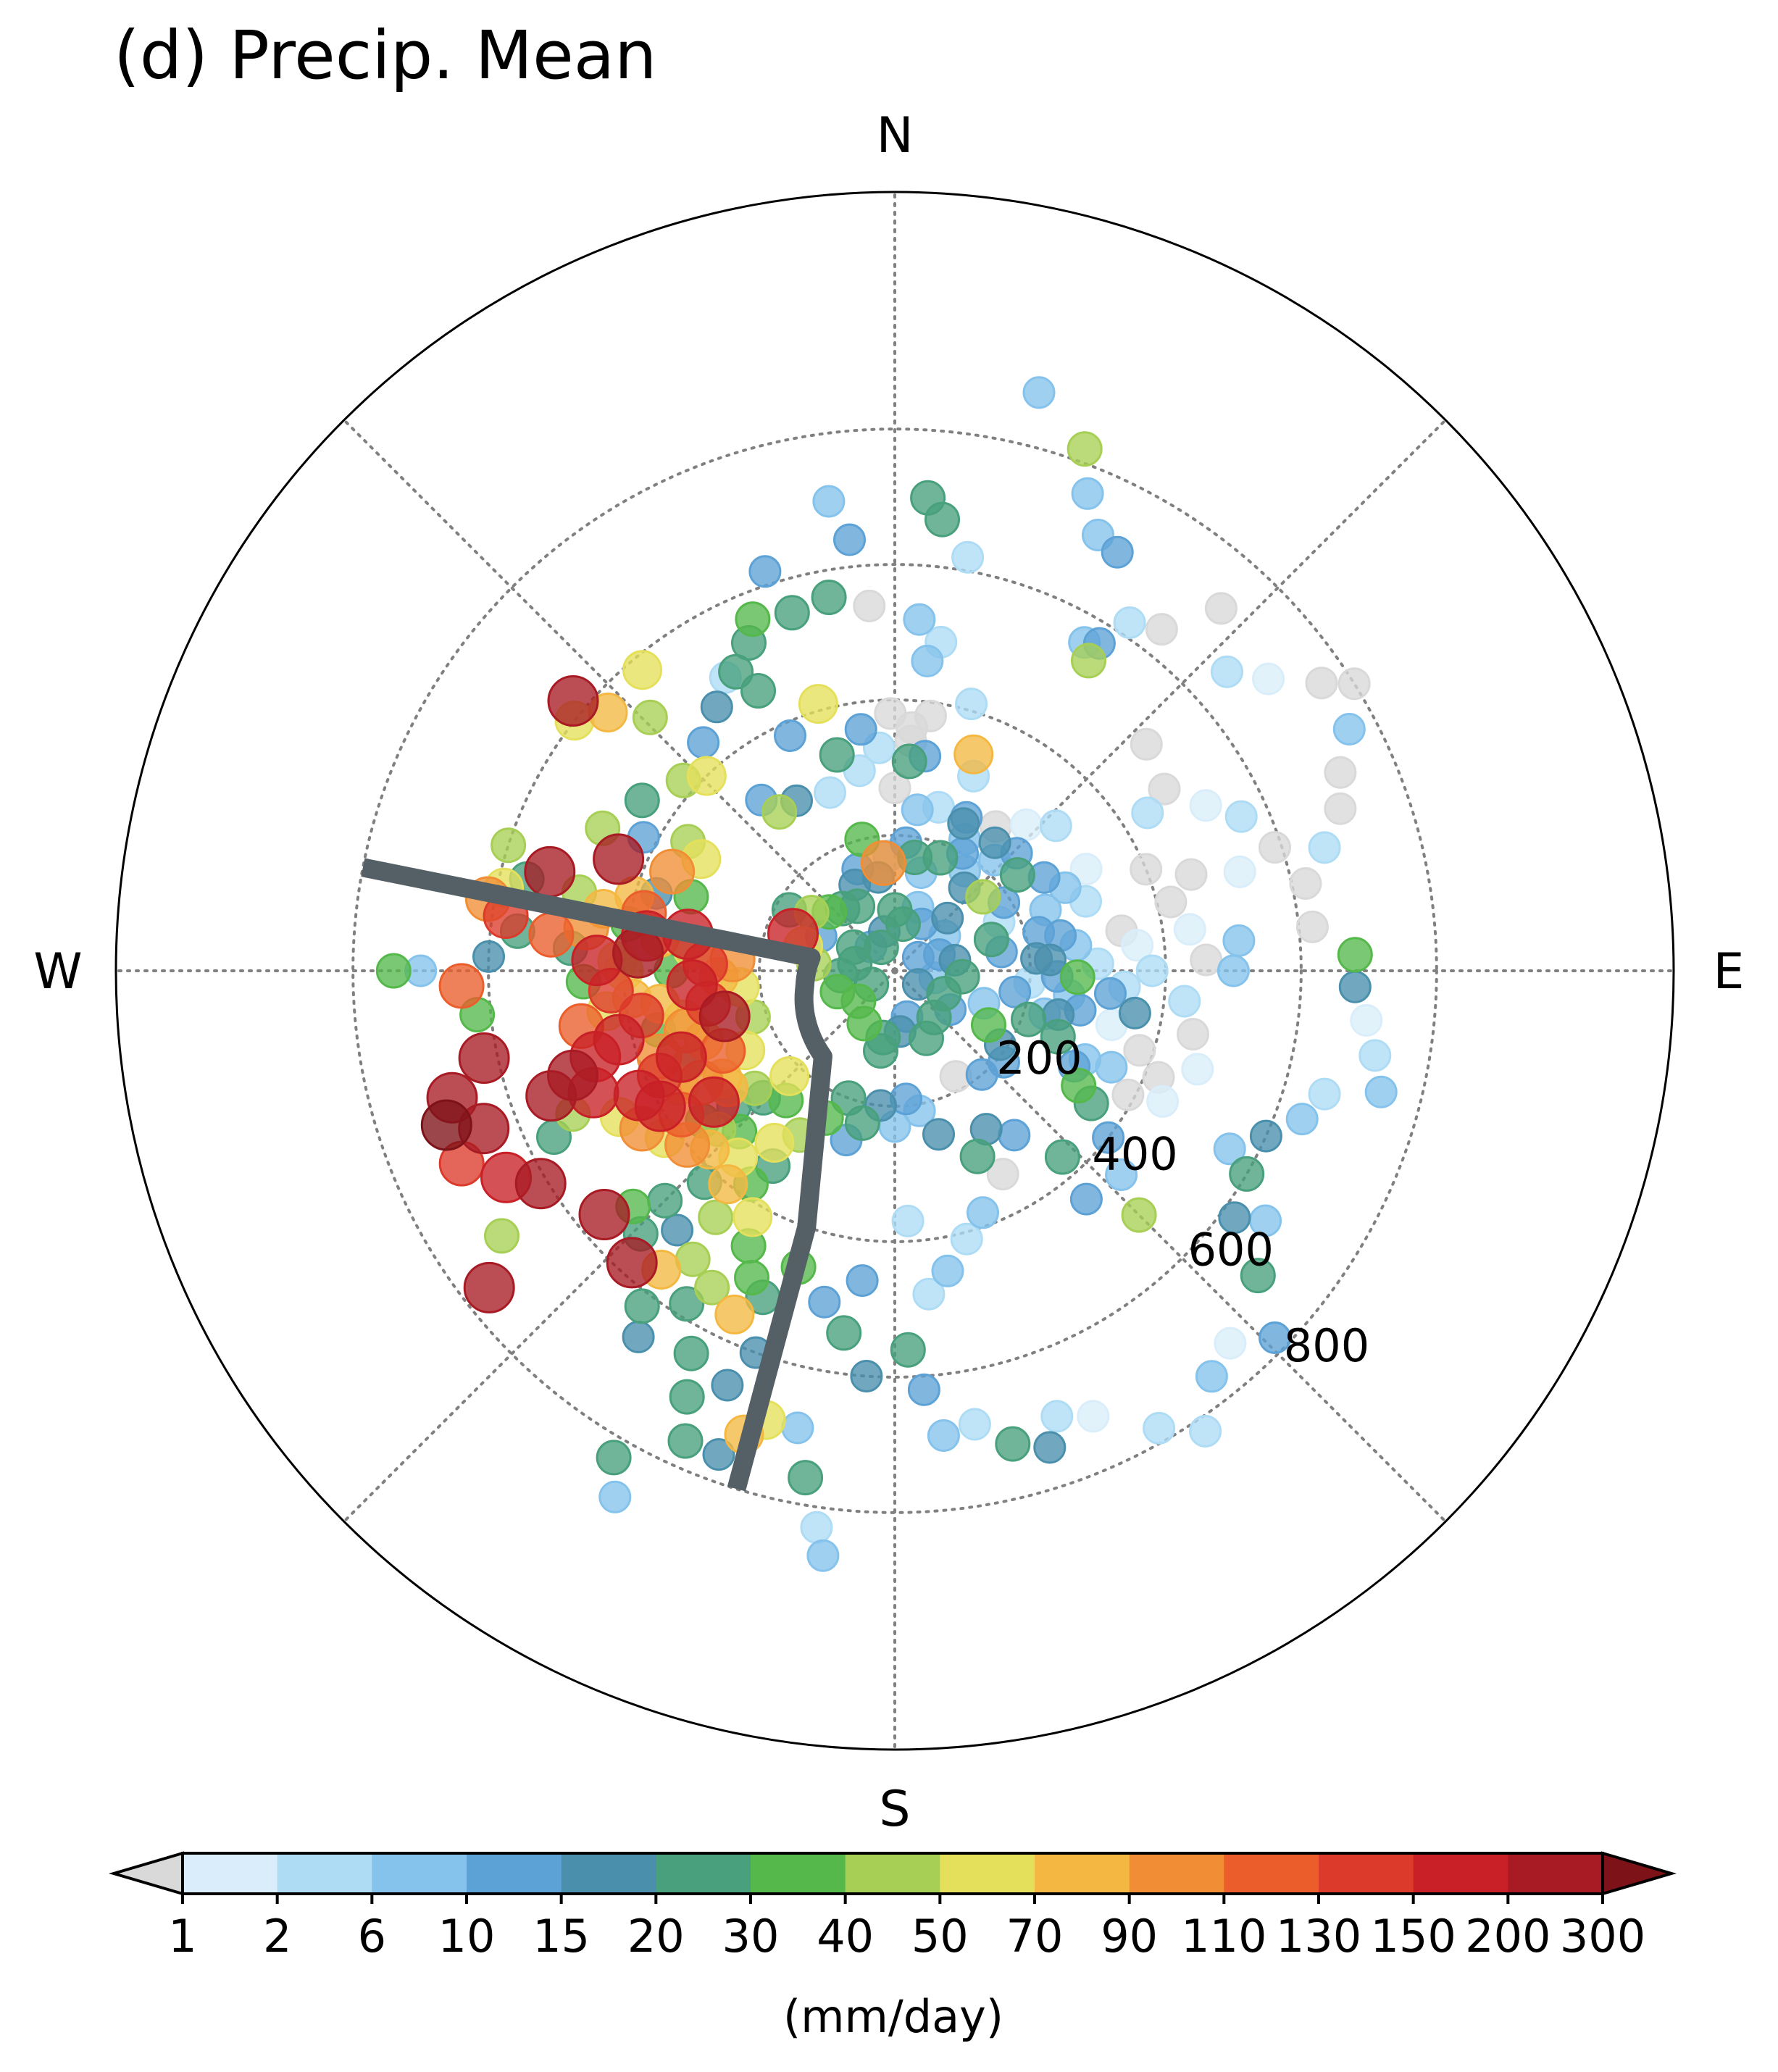 The image size is (1778, 2072). What do you see at coordinates (372, 1936) in the screenshot?
I see `colorbar-tick-label: 6` at bounding box center [372, 1936].